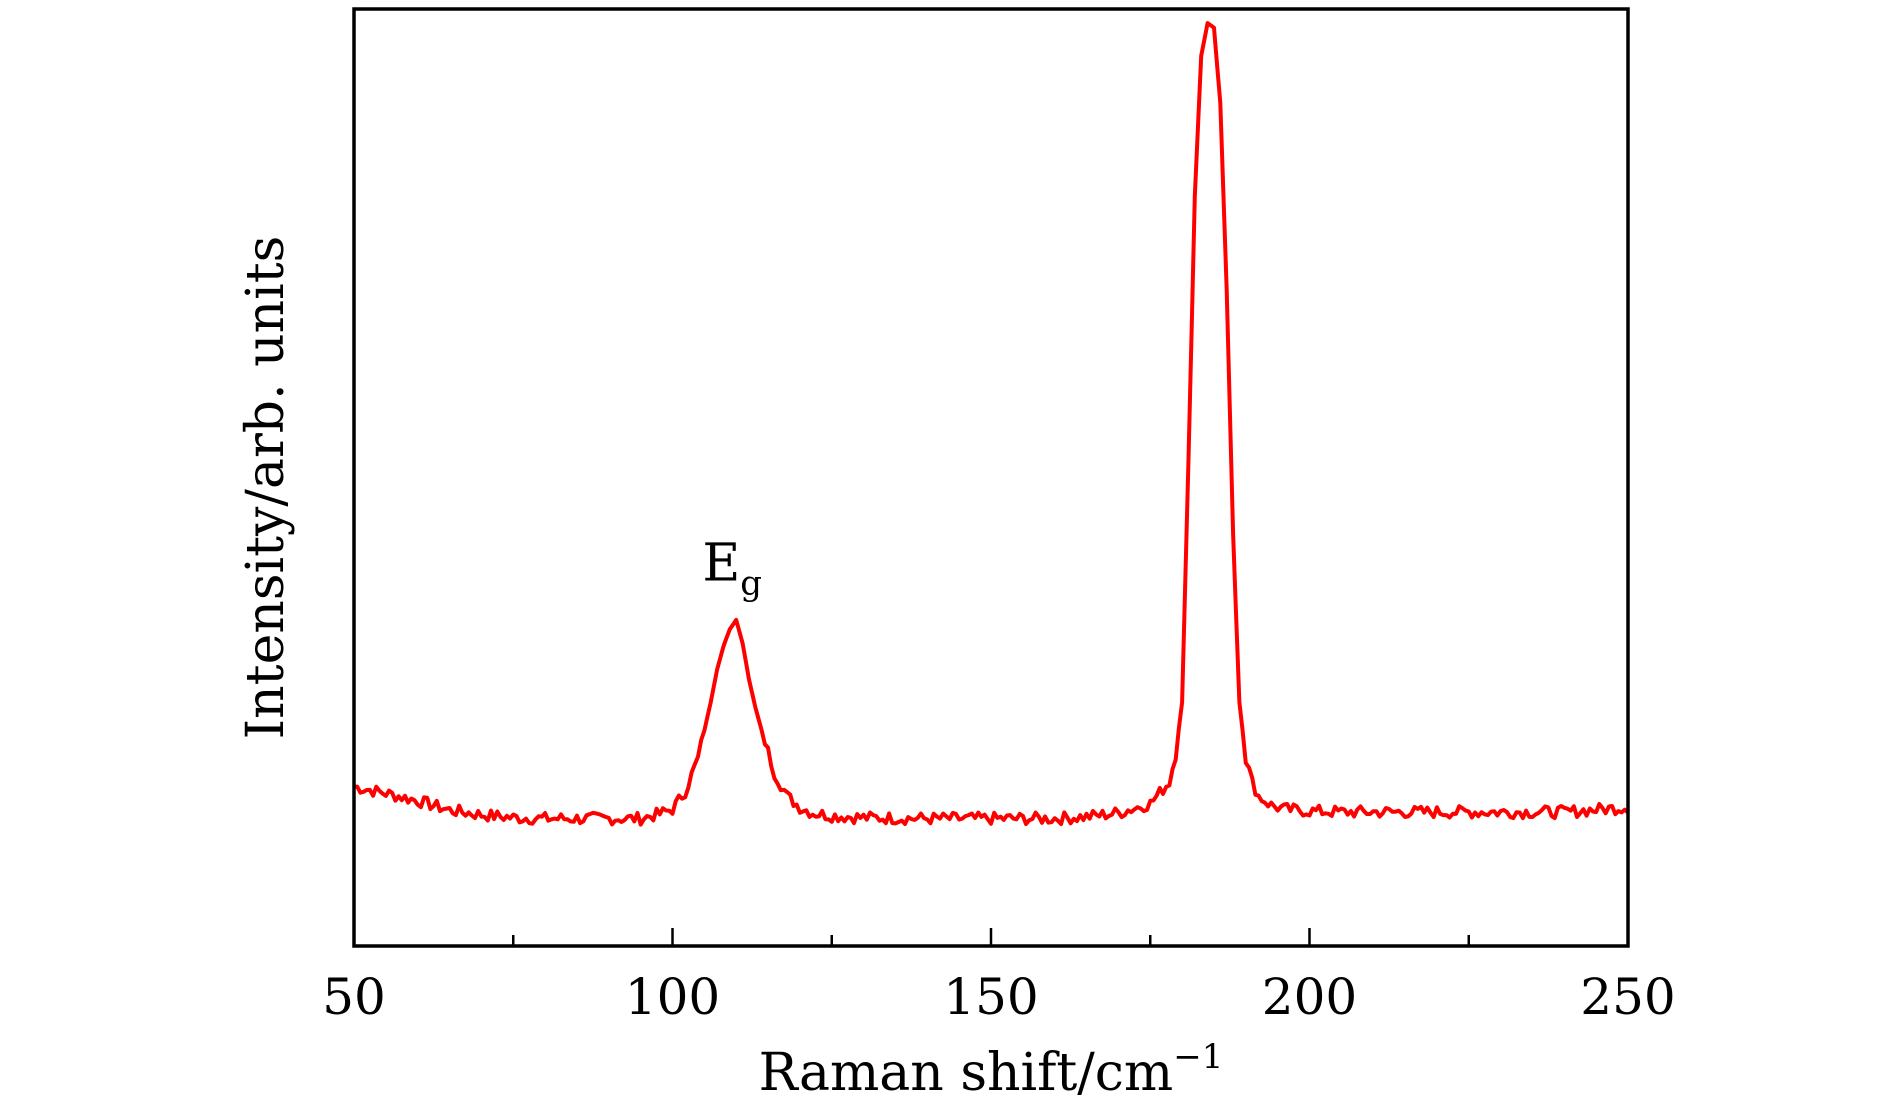 This screenshot has width=1890, height=1111. I want to click on annotation-eg-subscript: g, so click(751, 584).